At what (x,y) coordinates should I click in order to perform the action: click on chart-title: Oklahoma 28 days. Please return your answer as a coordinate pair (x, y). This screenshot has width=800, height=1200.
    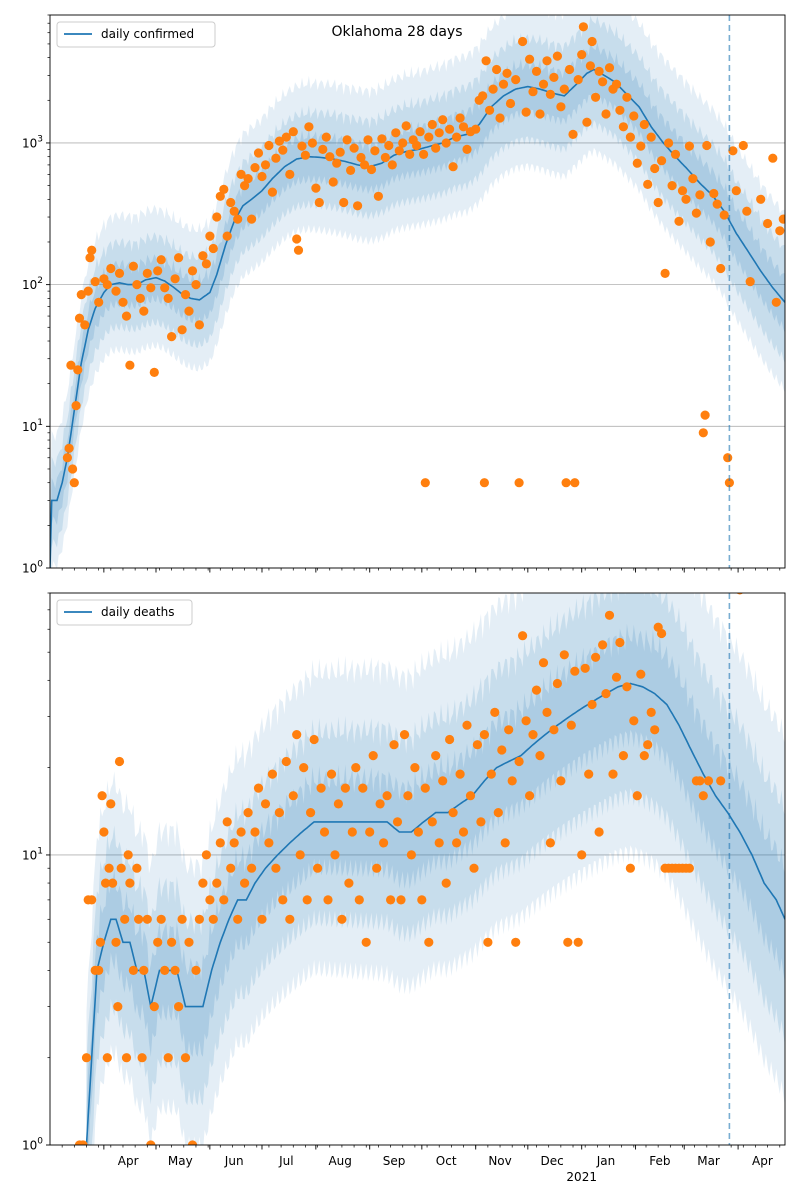
    Looking at the image, I should click on (396, 32).